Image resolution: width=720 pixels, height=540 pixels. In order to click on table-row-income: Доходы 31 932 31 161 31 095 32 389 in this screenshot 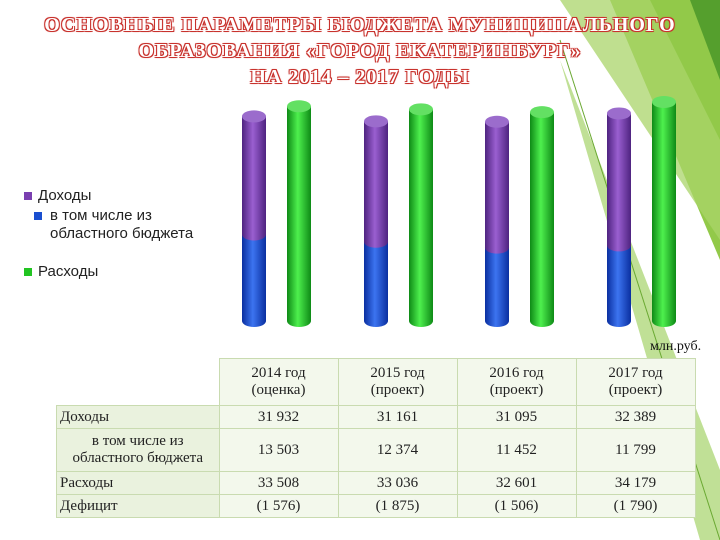, I will do `click(376, 417)`.